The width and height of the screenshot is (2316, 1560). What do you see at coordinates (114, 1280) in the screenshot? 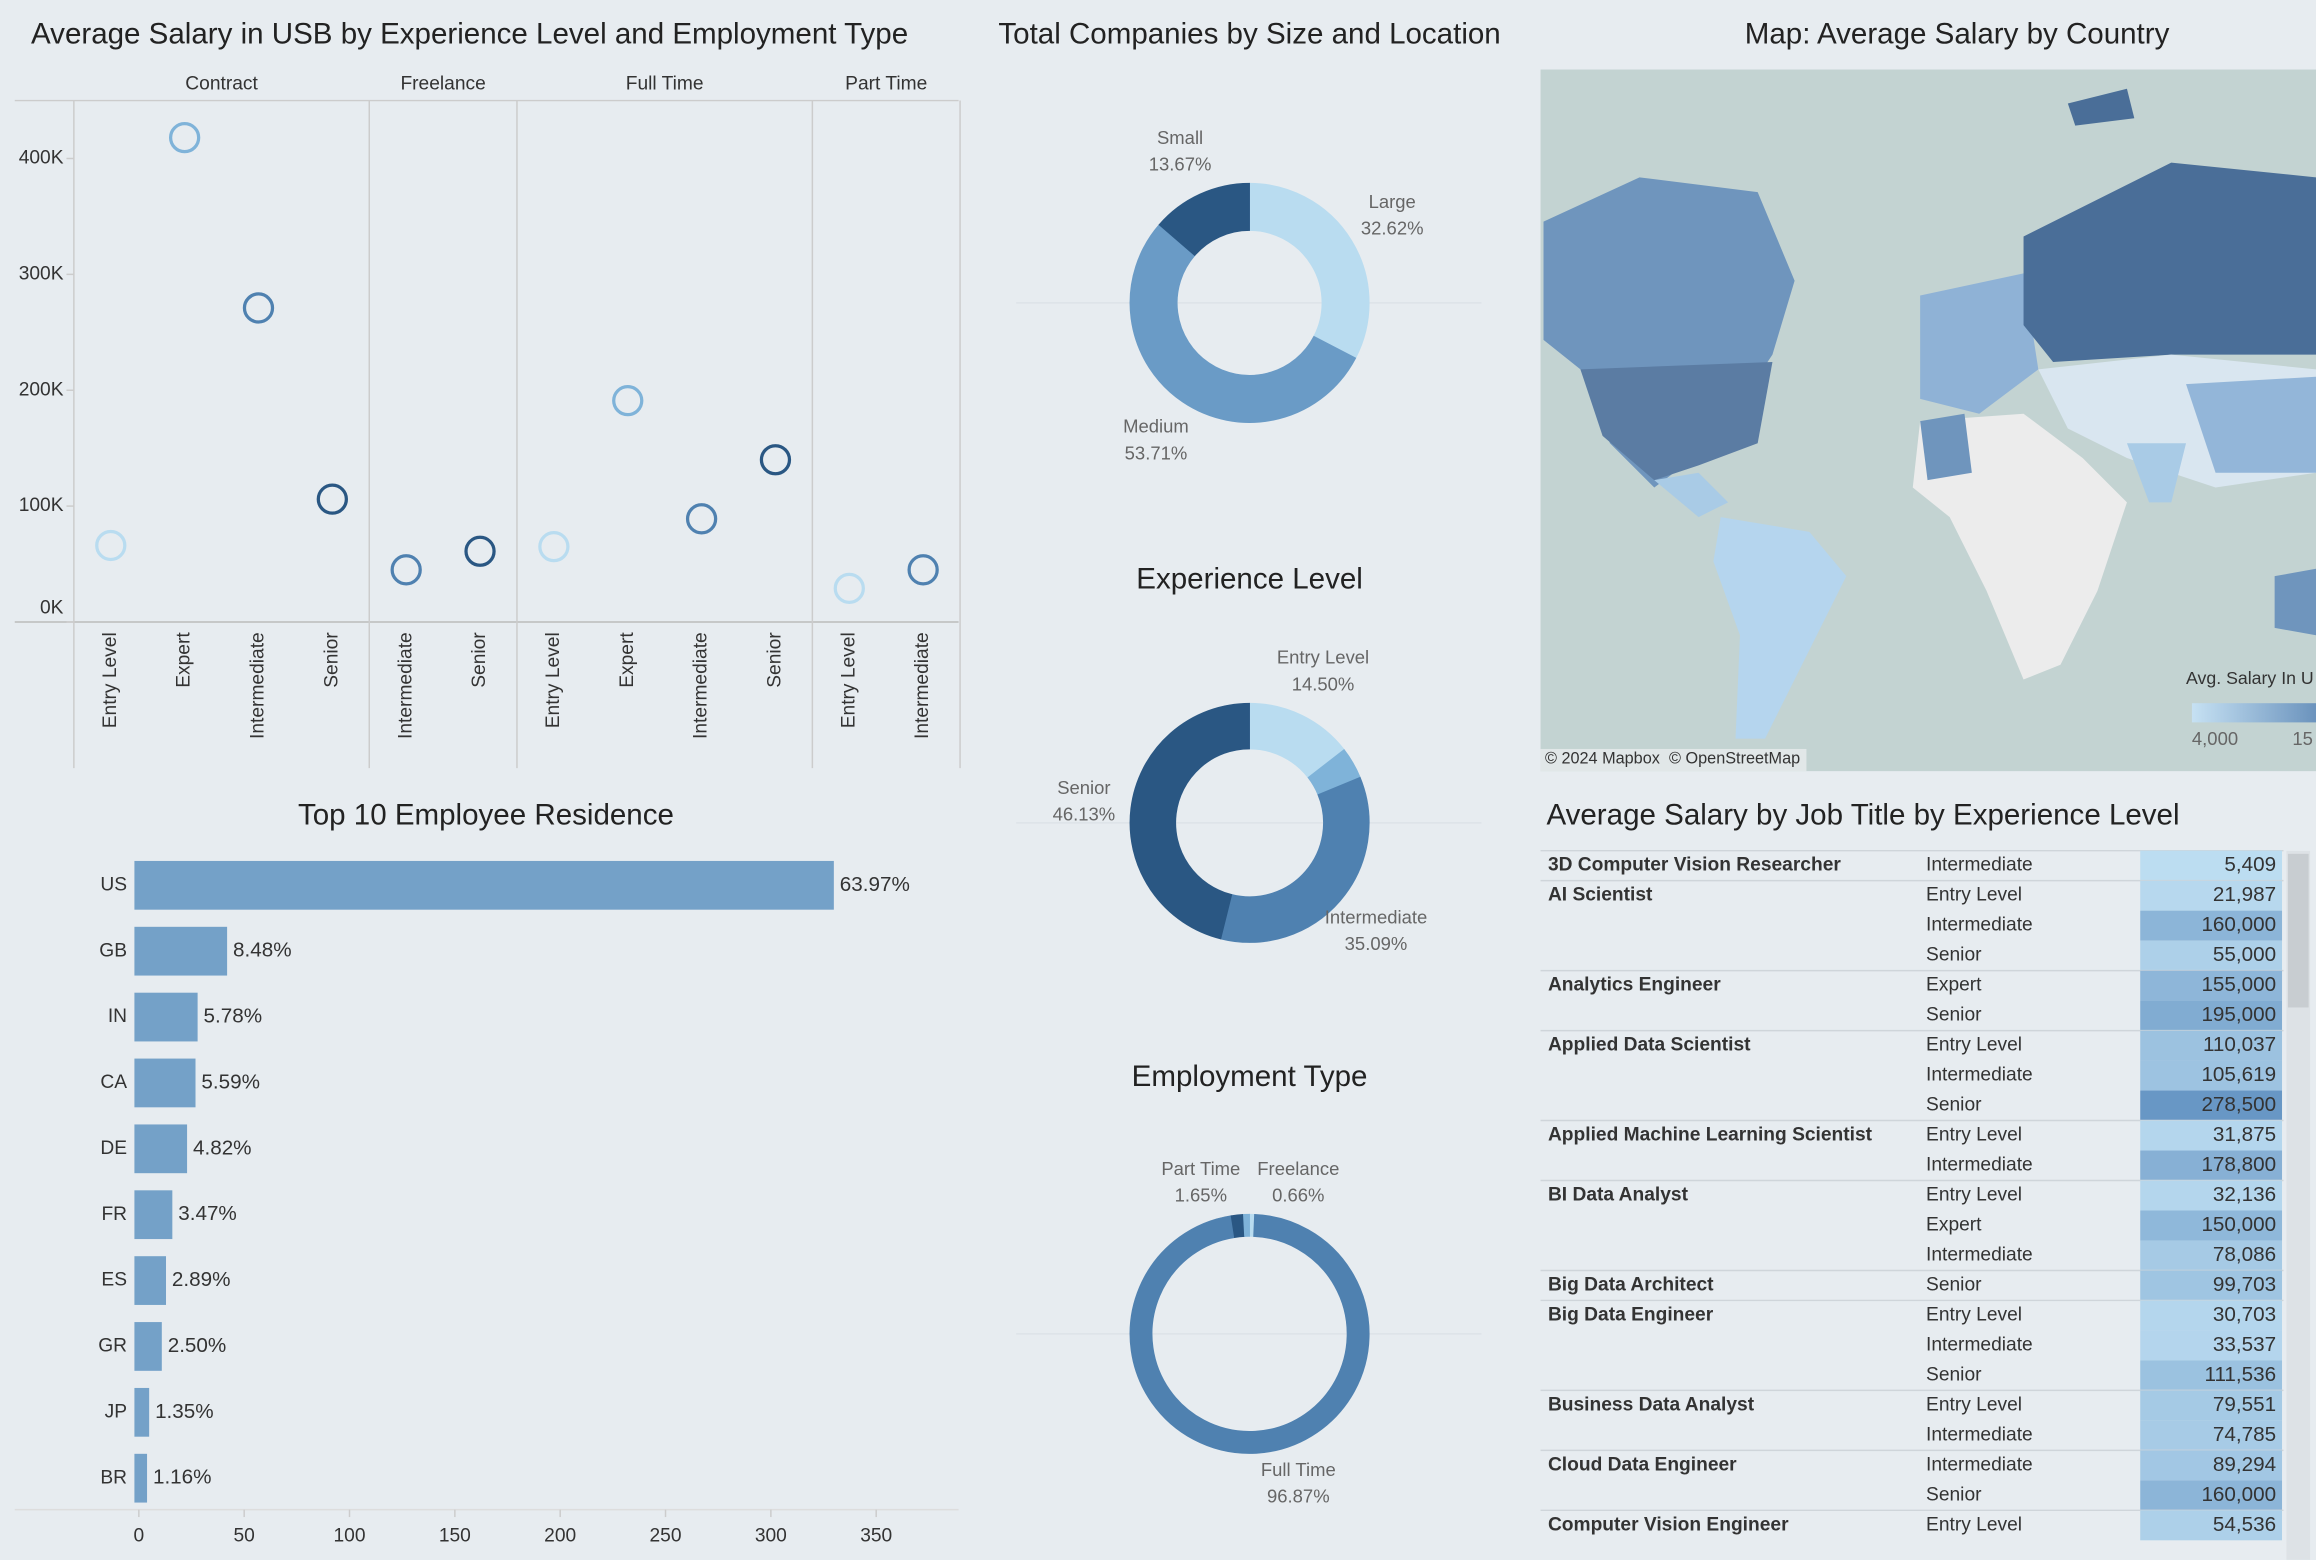
I see `y-tick-label: ES` at bounding box center [114, 1280].